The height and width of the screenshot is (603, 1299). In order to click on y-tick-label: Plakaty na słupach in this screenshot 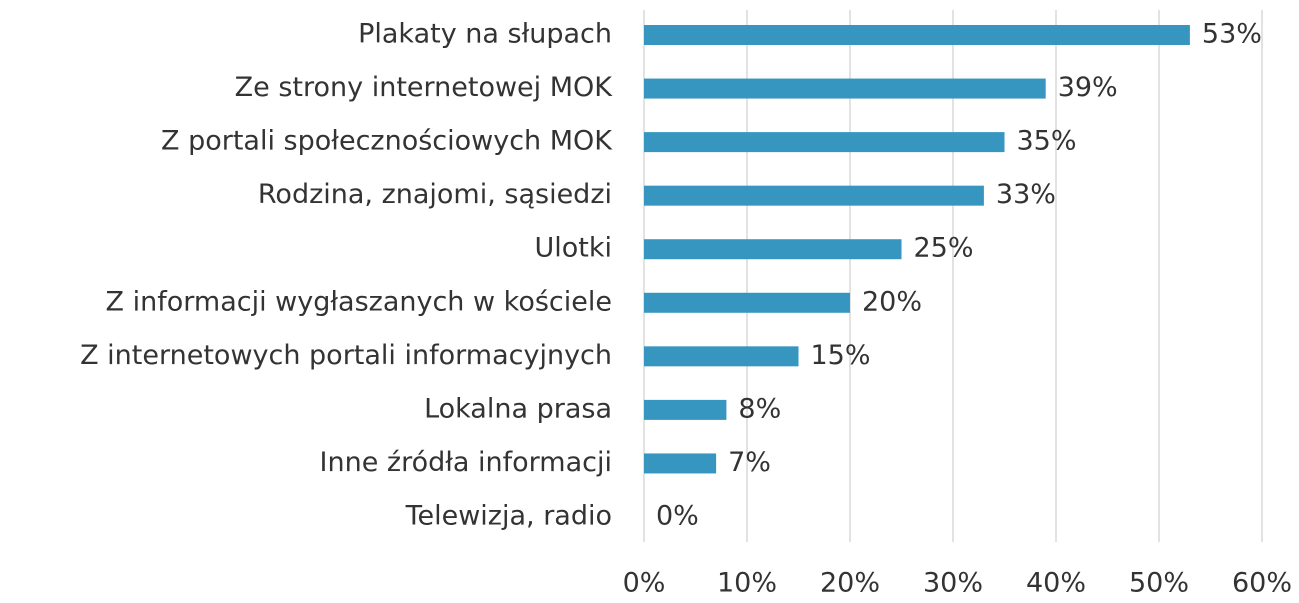, I will do `click(485, 34)`.